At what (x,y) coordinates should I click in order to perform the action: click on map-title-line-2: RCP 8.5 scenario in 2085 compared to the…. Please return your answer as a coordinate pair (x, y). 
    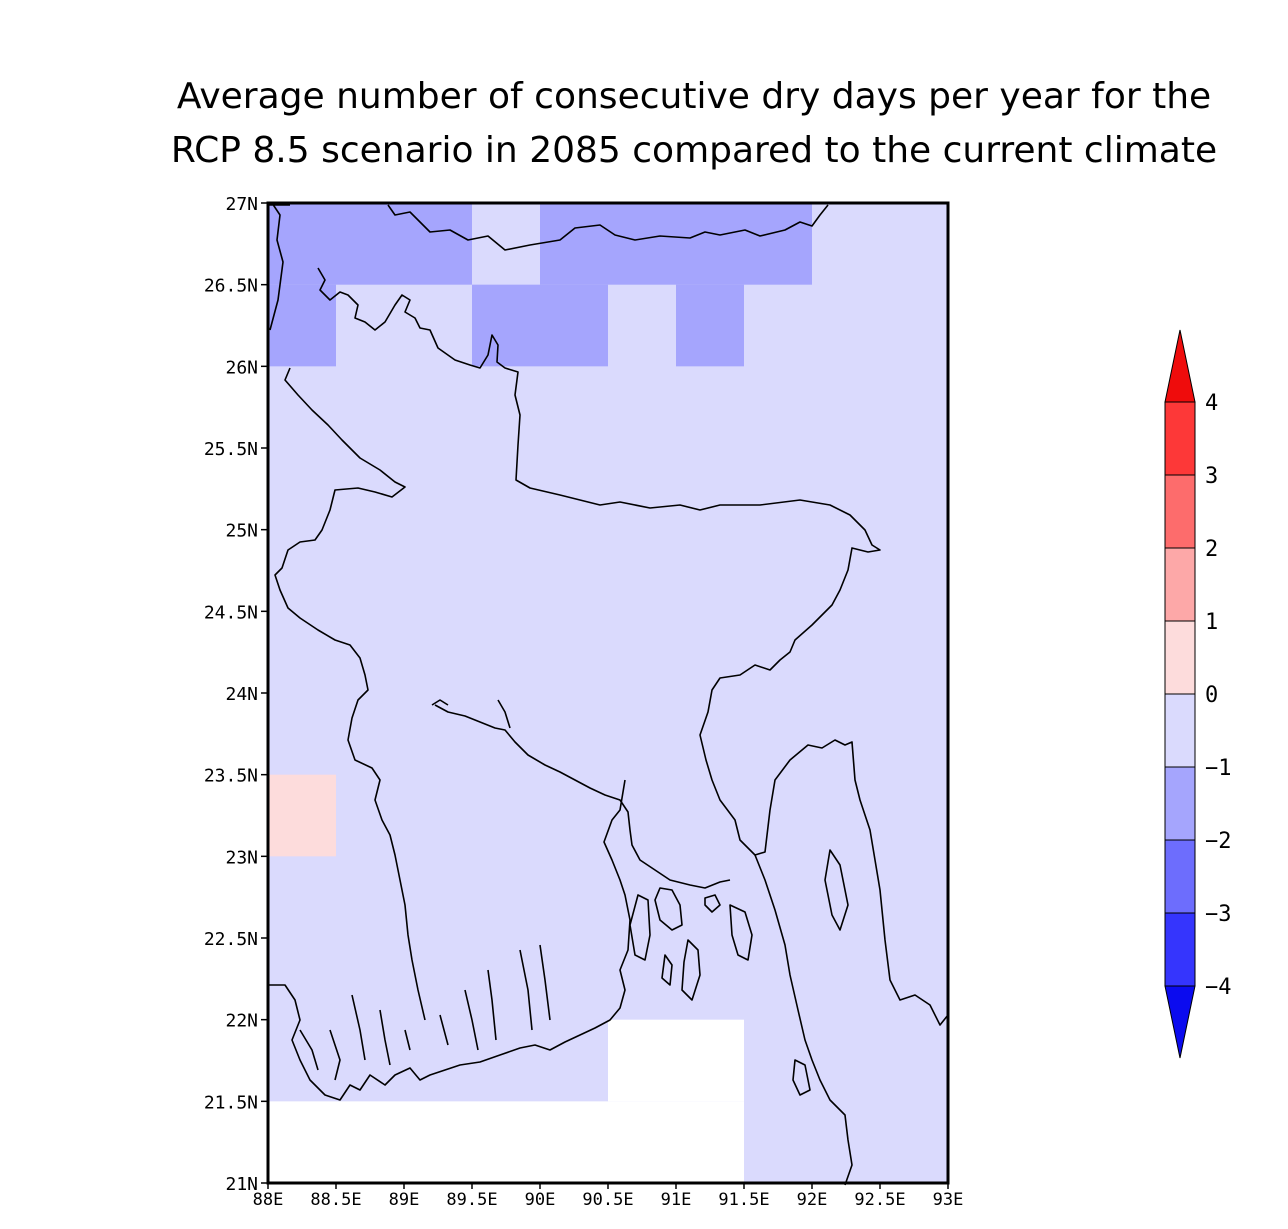
    Looking at the image, I should click on (694, 150).